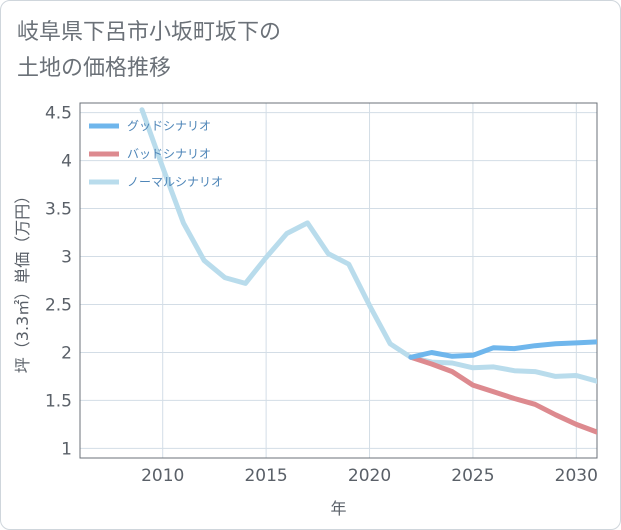 The width and height of the screenshot is (621, 530). What do you see at coordinates (472, 476) in the screenshot?
I see `x-tick-label: 2025` at bounding box center [472, 476].